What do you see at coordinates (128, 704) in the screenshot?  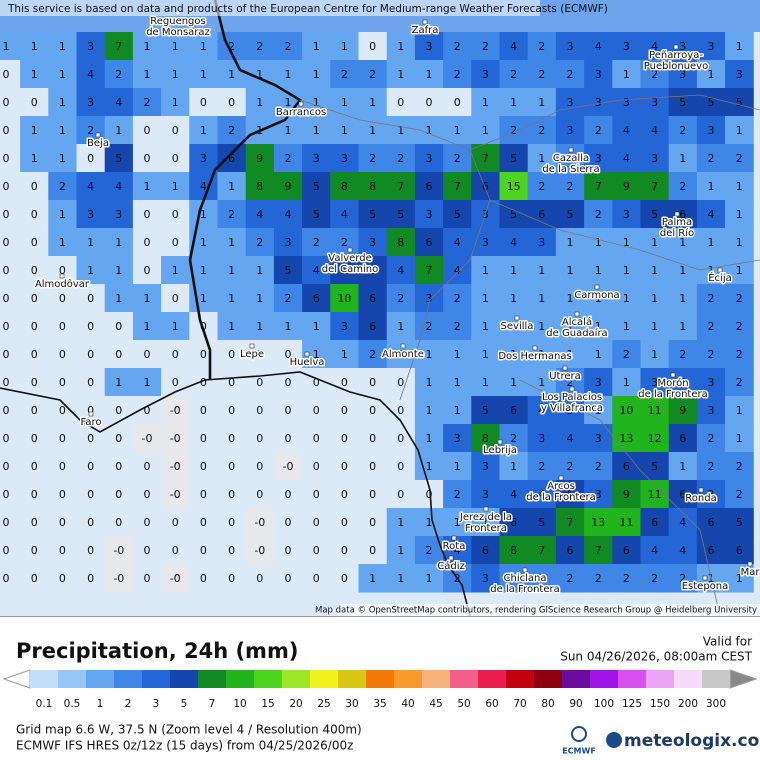 I see `legend-label: 2` at bounding box center [128, 704].